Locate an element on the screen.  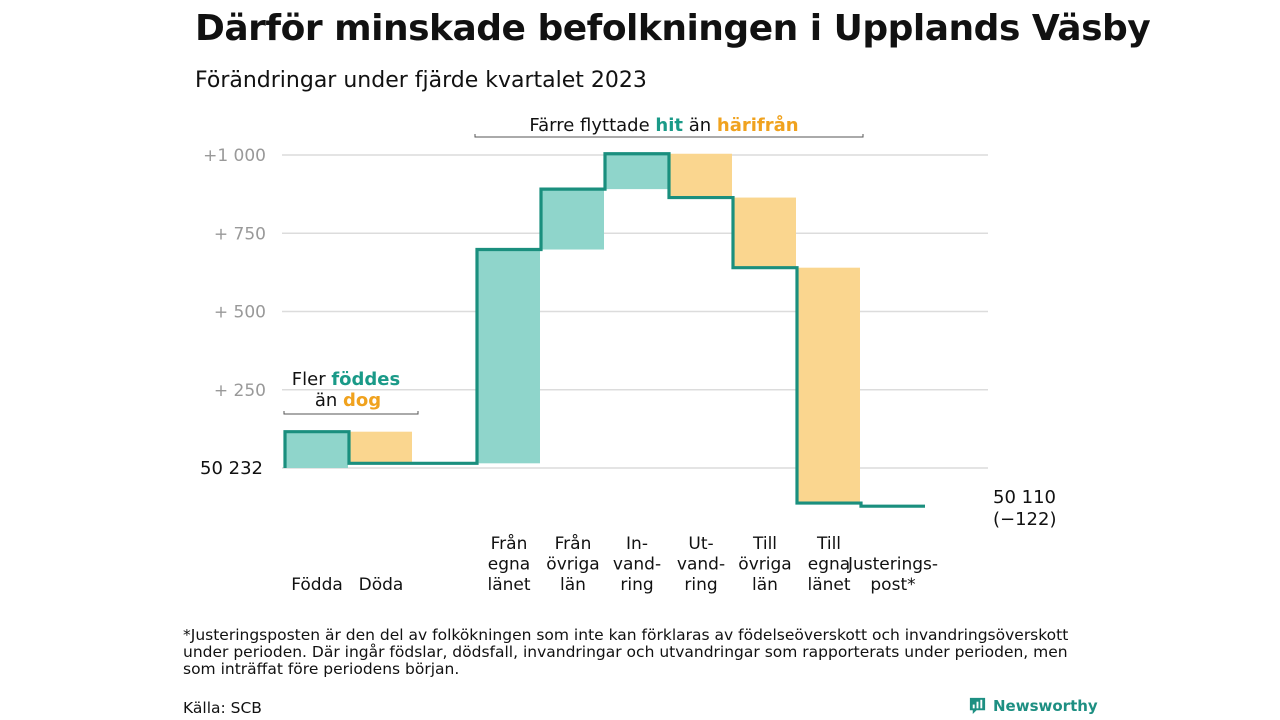
annotation-highlight: härifrån is located at coordinates (758, 125).